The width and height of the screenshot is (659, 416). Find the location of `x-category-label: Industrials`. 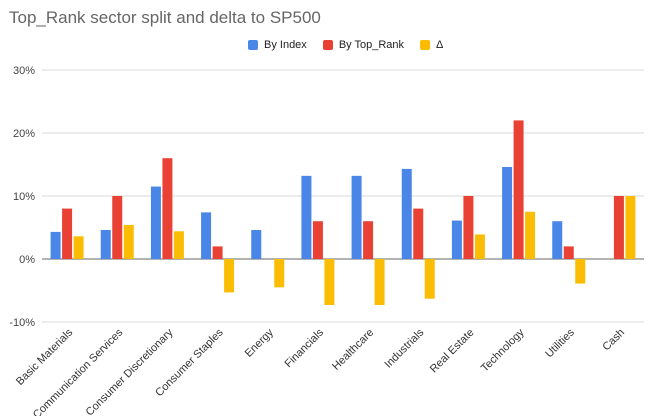

x-category-label: Industrials is located at coordinates (404, 348).